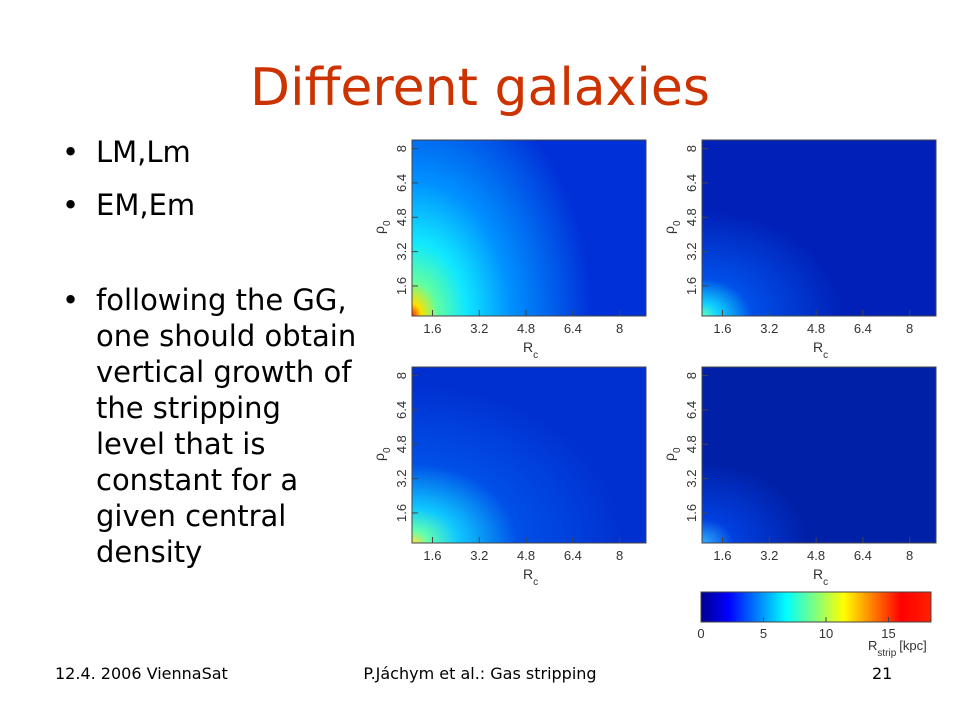  What do you see at coordinates (872, 645) in the screenshot?
I see `colorbar-label-main: R` at bounding box center [872, 645].